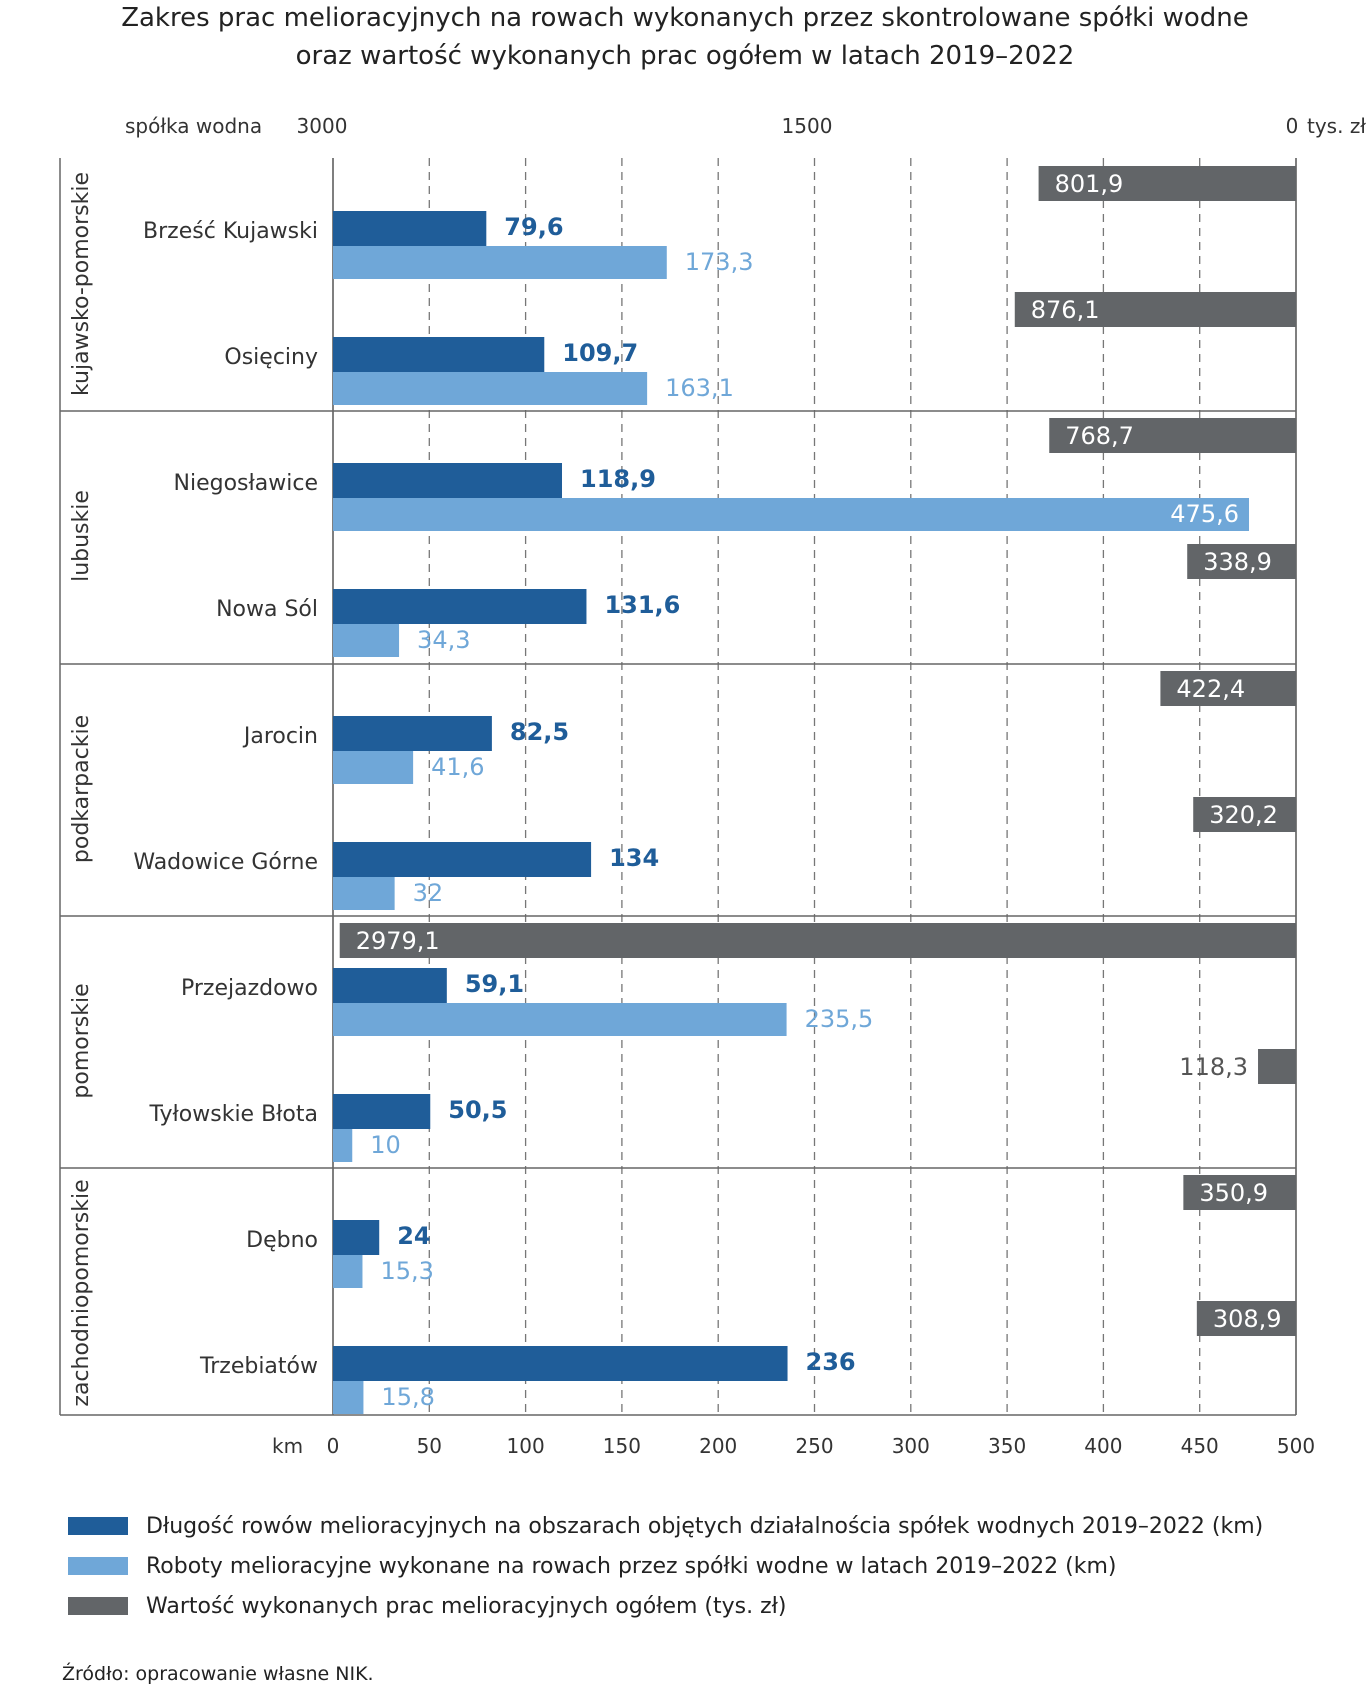  Describe the element at coordinates (719, 262) in the screenshot. I see `bar-light-label: 173,3` at that location.